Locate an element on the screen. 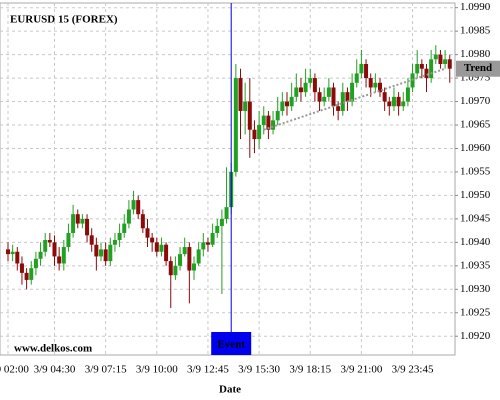  y-tick-label: 1.0935 is located at coordinates (475, 265).